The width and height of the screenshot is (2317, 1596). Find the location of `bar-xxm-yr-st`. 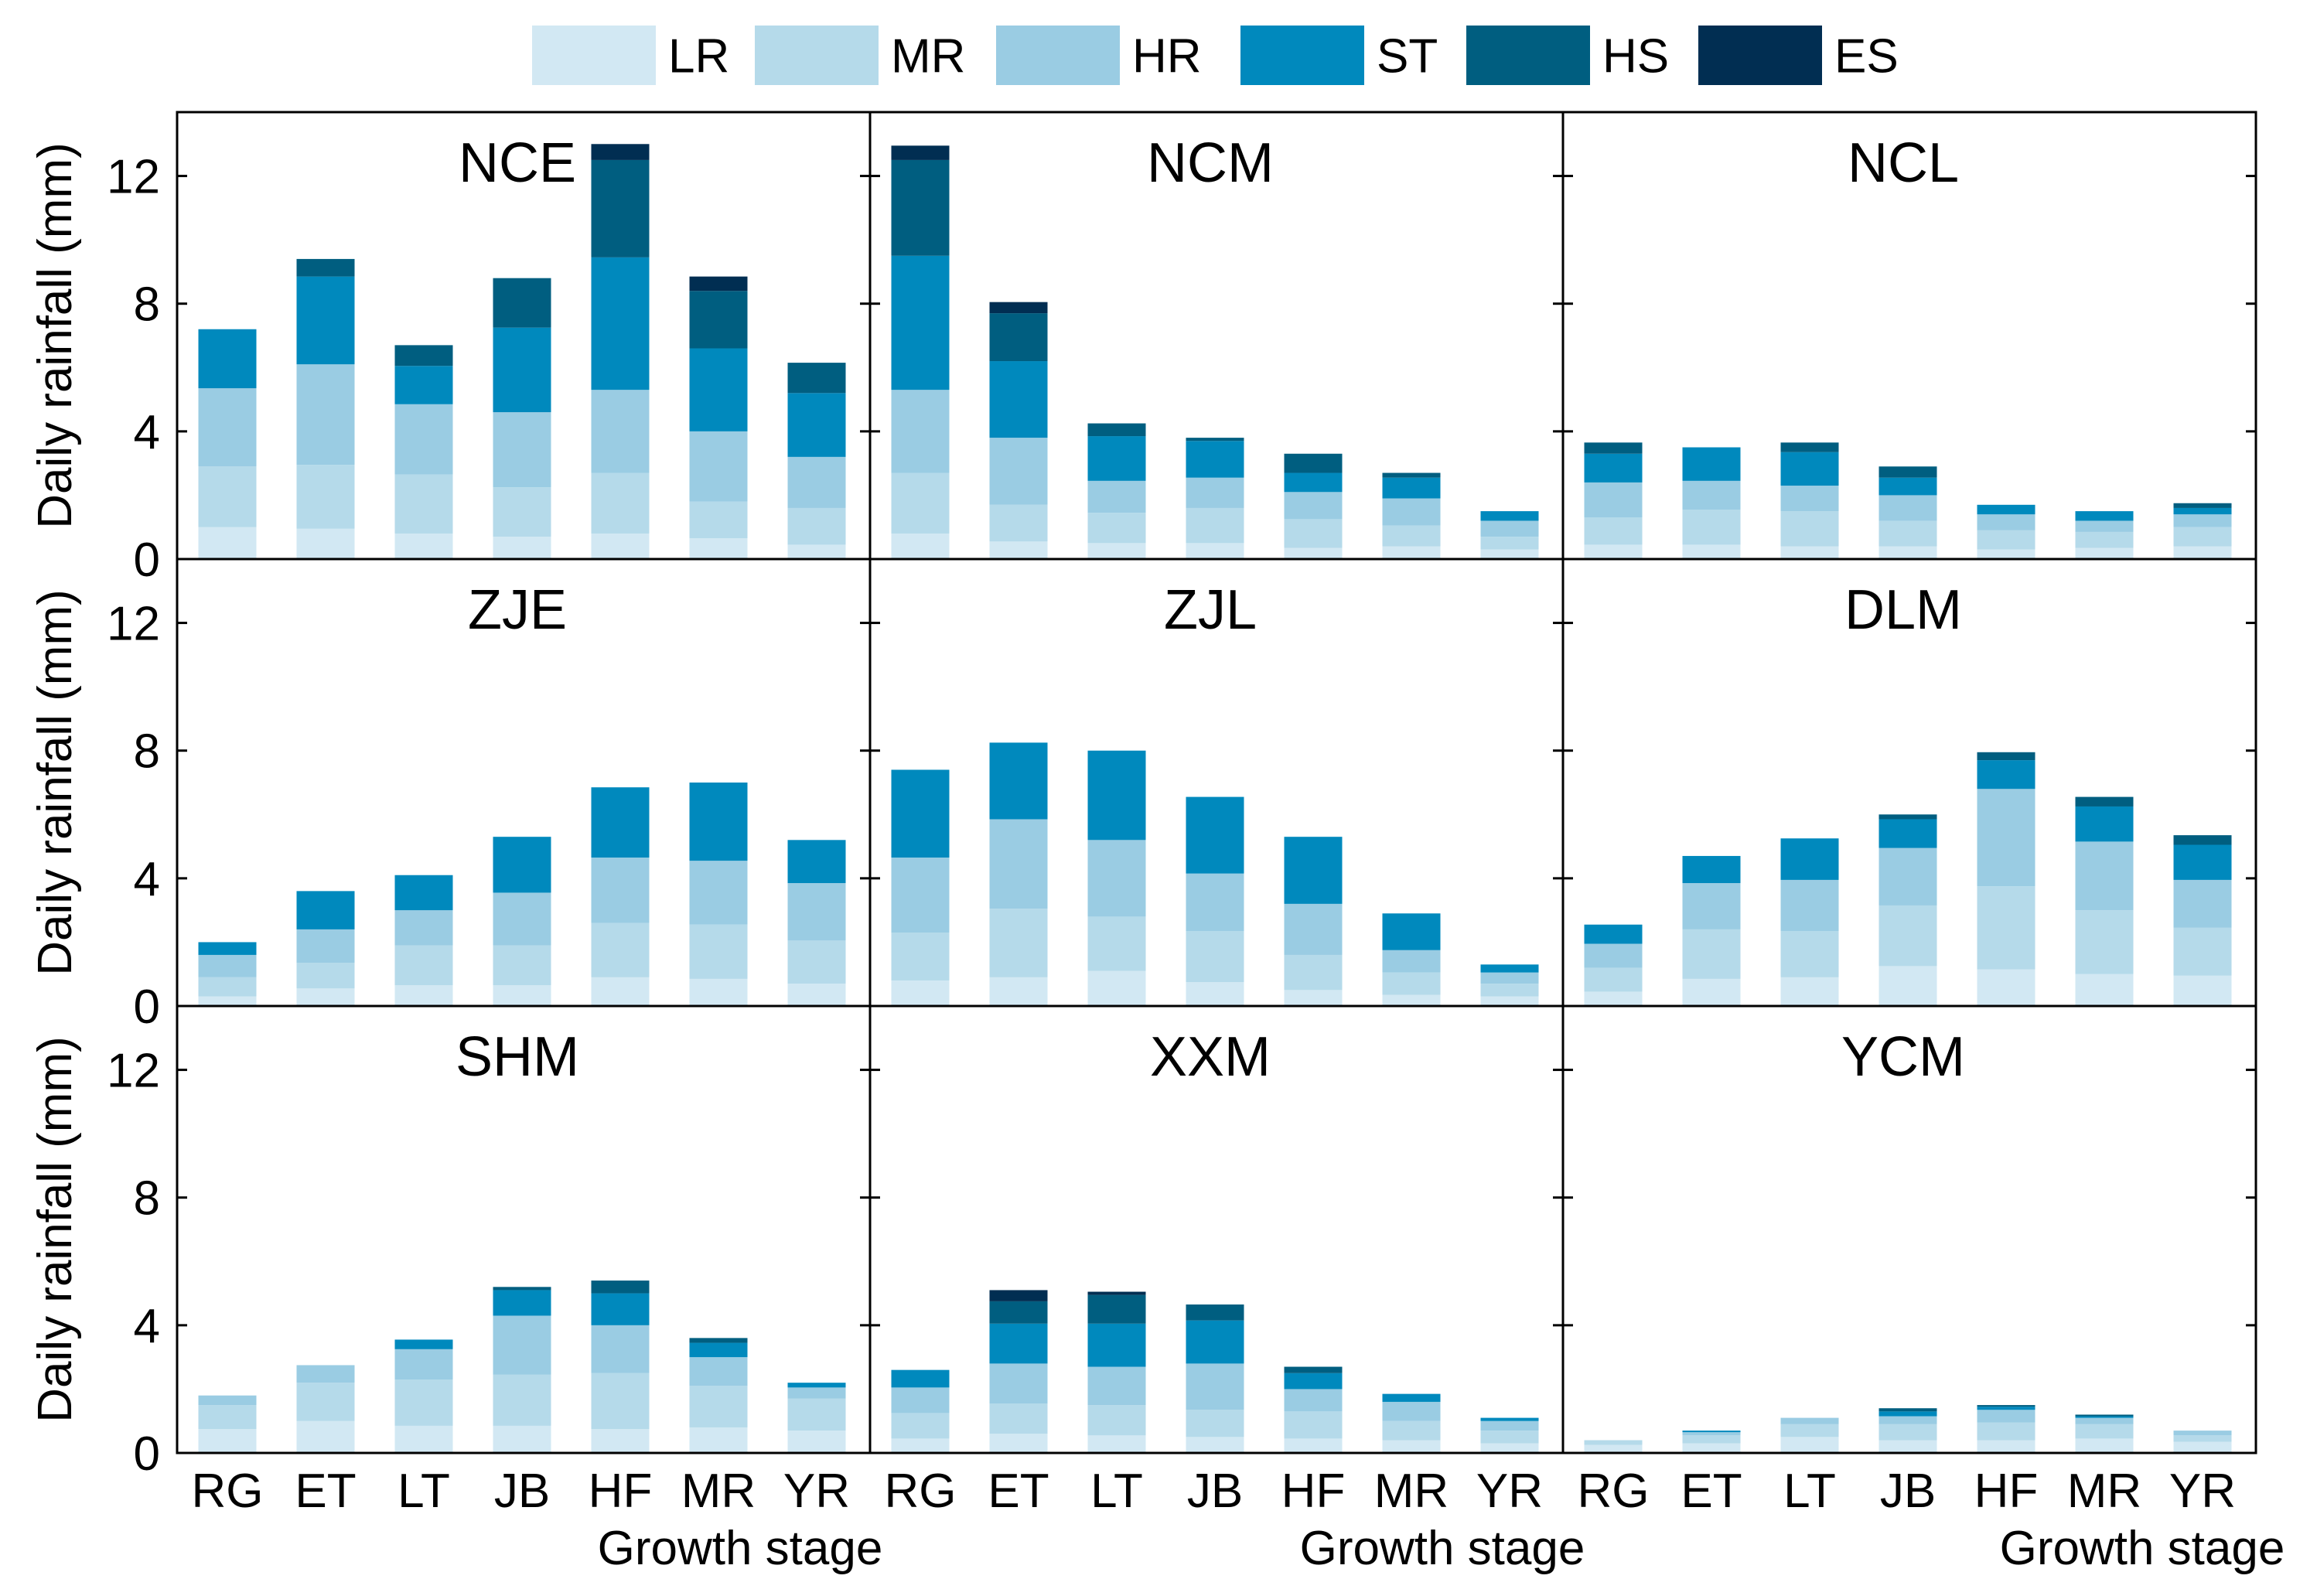

bar-xxm-yr-st is located at coordinates (1509, 1419).